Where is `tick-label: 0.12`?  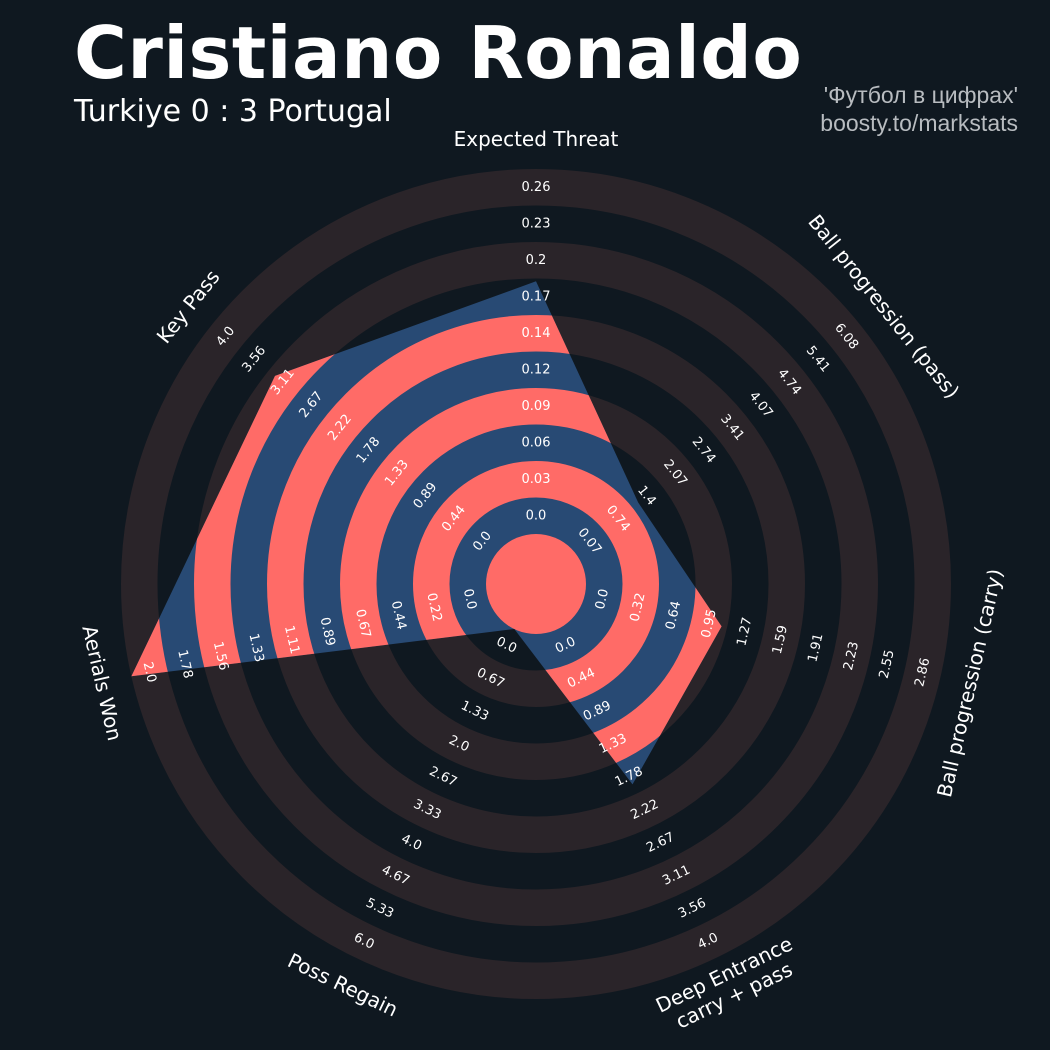 tick-label: 0.12 is located at coordinates (536, 369).